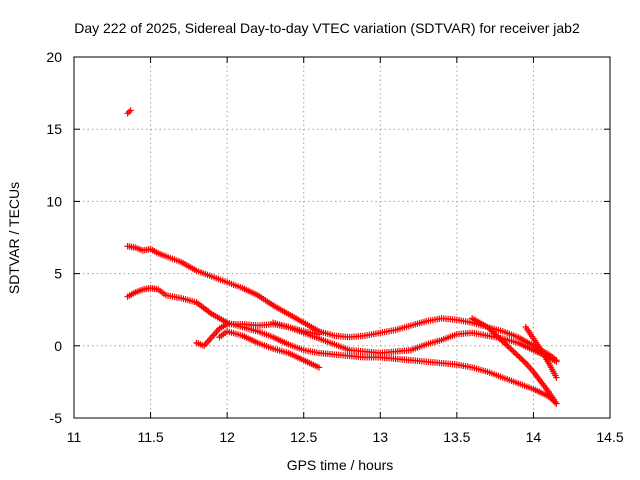  What do you see at coordinates (303, 437) in the screenshot?
I see `x-tick-label: 12.5` at bounding box center [303, 437].